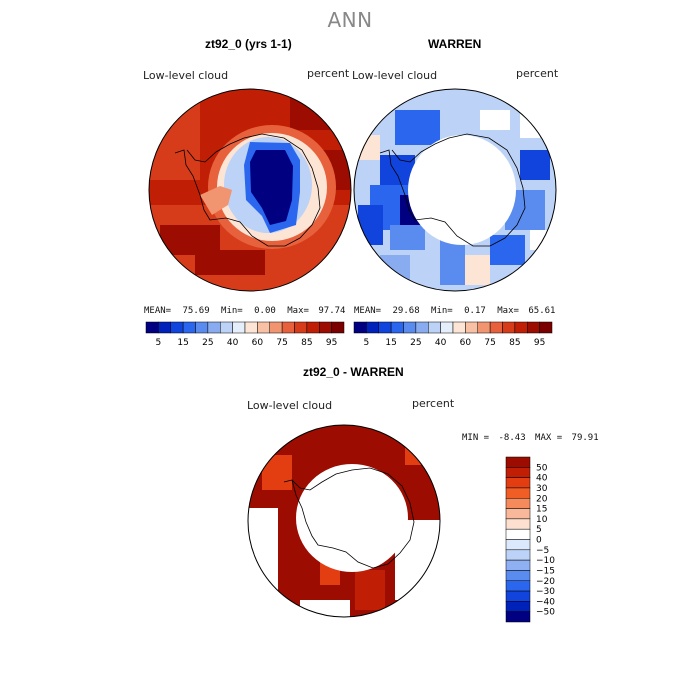  I want to click on panel2-units: percent, so click(537, 73).